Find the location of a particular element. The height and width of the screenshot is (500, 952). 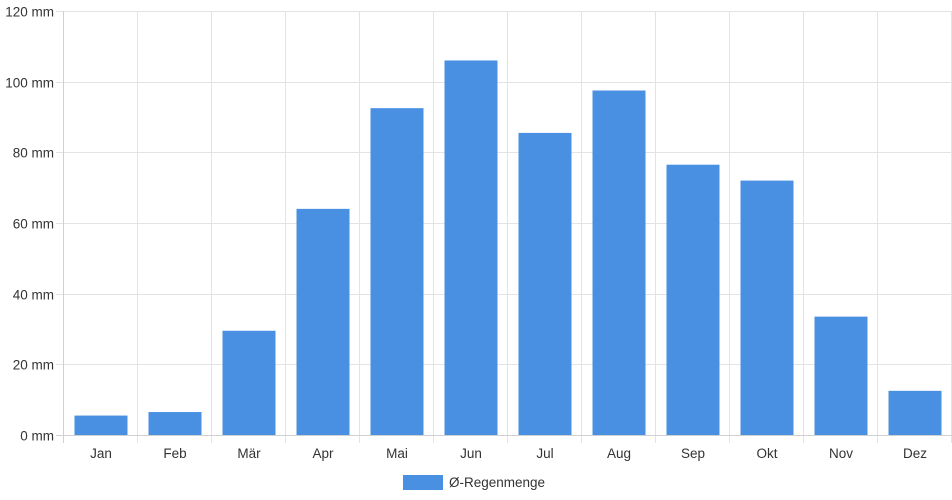

x-tick-label: Aug is located at coordinates (619, 453).